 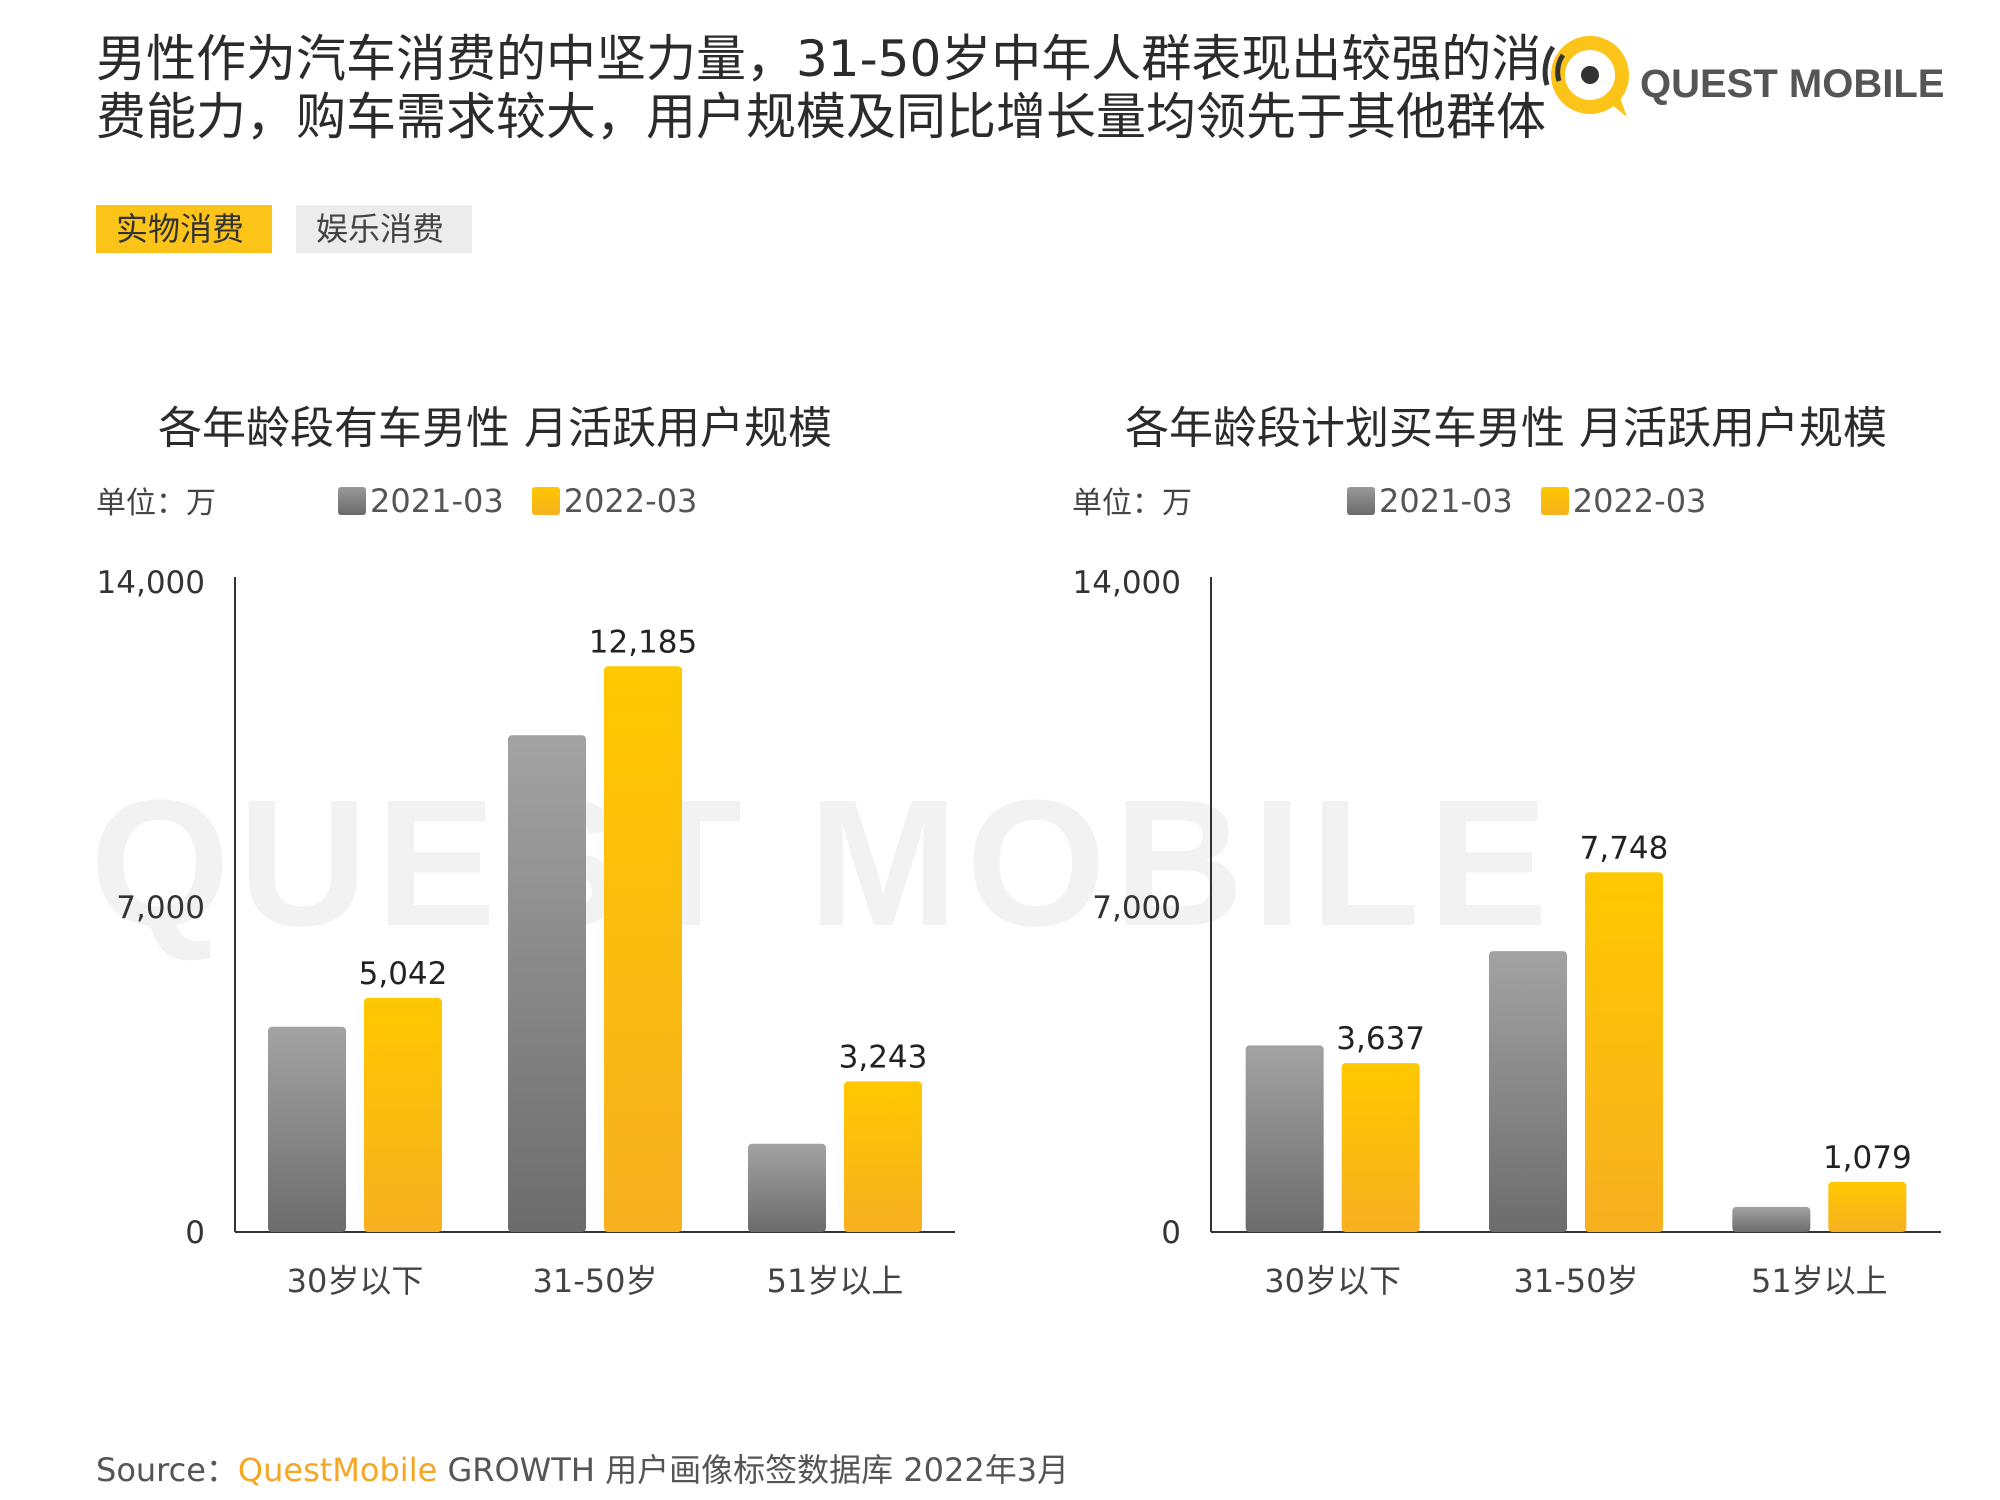 What do you see at coordinates (1792, 84) in the screenshot?
I see `logo-text: QUEST MOBILE` at bounding box center [1792, 84].